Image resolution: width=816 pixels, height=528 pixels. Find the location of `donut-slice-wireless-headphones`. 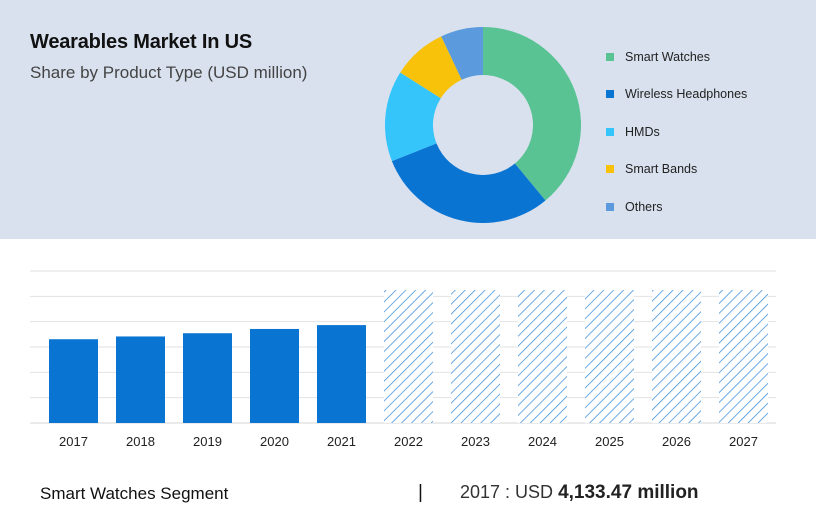

donut-slice-wireless-headphones is located at coordinates (468, 183).